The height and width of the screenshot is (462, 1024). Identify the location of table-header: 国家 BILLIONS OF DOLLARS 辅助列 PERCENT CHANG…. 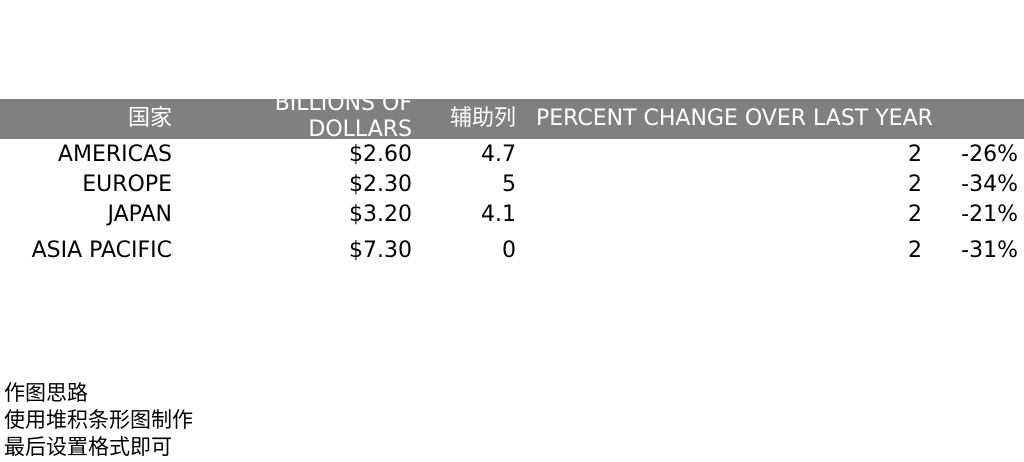
(512, 119).